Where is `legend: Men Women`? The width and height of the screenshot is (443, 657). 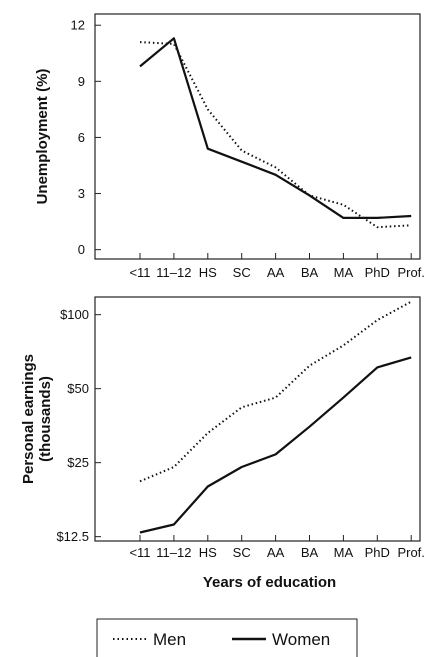
legend: Men Women is located at coordinates (227, 637).